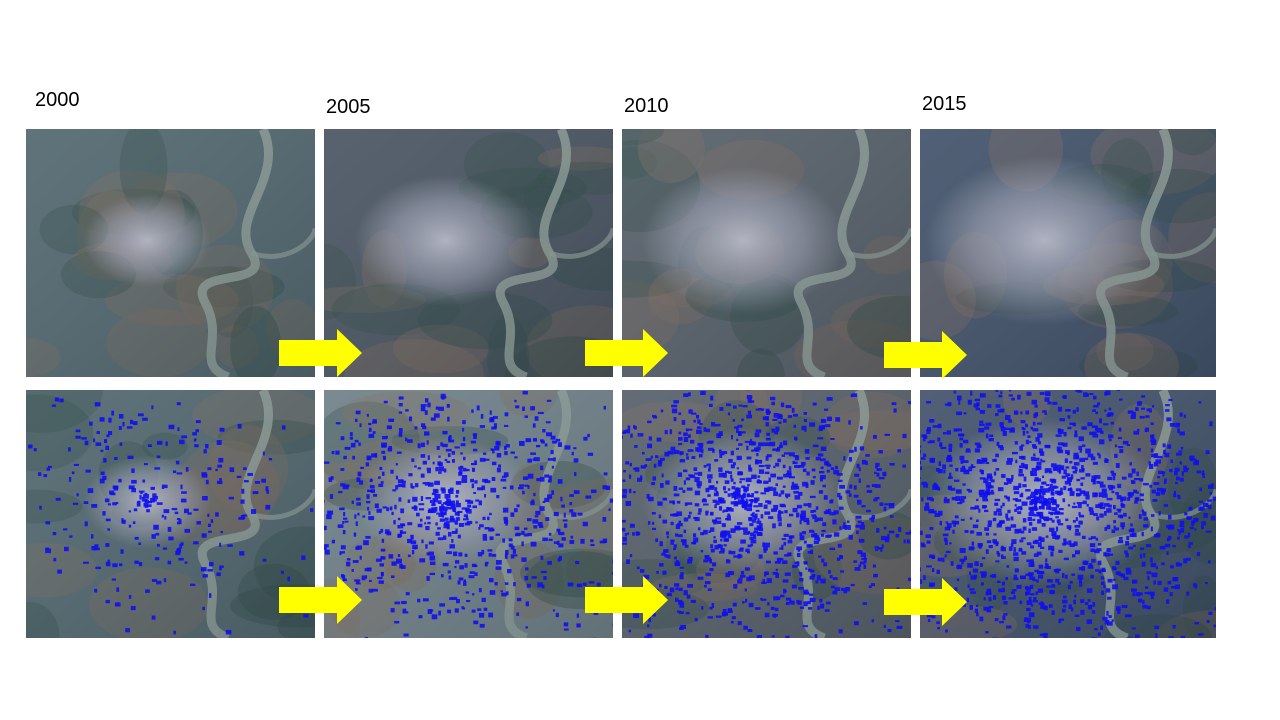 This screenshot has height=720, width=1280. I want to click on image-content, so click(170, 253).